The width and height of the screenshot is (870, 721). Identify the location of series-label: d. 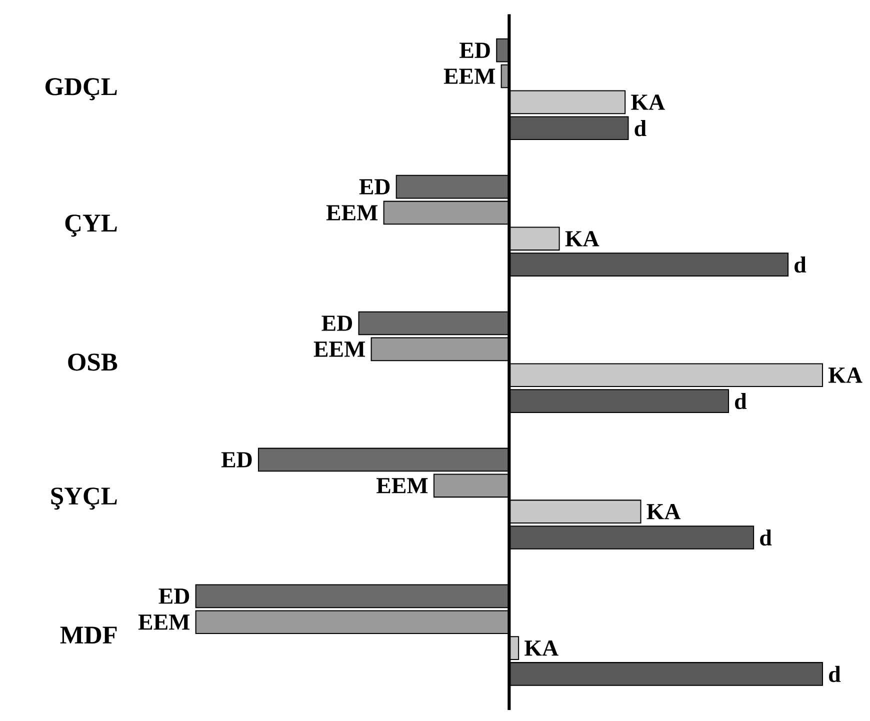
(640, 128).